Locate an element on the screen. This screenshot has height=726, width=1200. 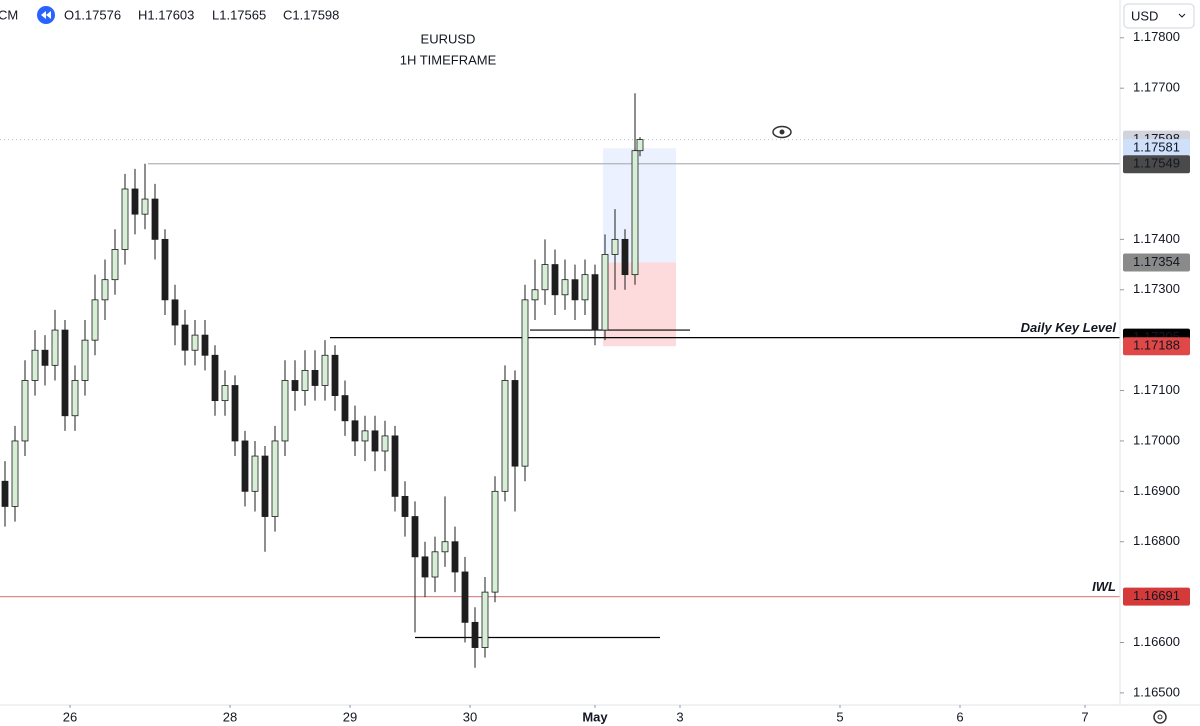
y-tick-label: 1.16900 is located at coordinates (1156, 490).